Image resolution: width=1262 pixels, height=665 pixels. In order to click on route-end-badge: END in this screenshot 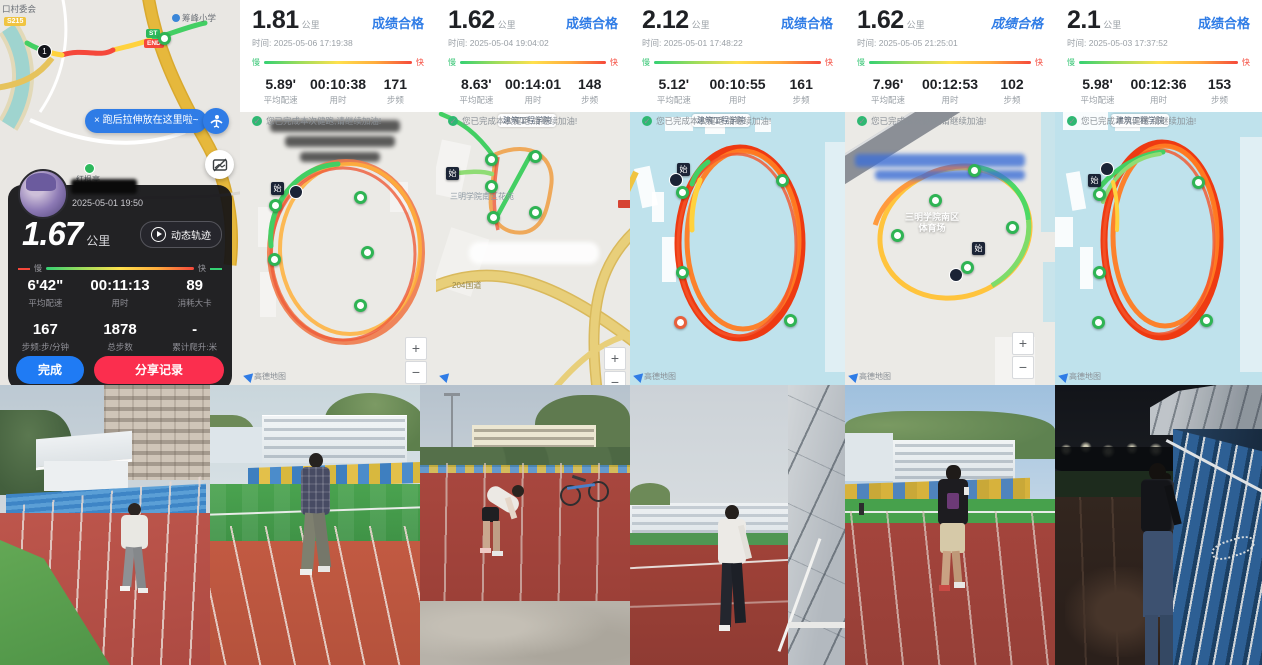, I will do `click(154, 43)`.